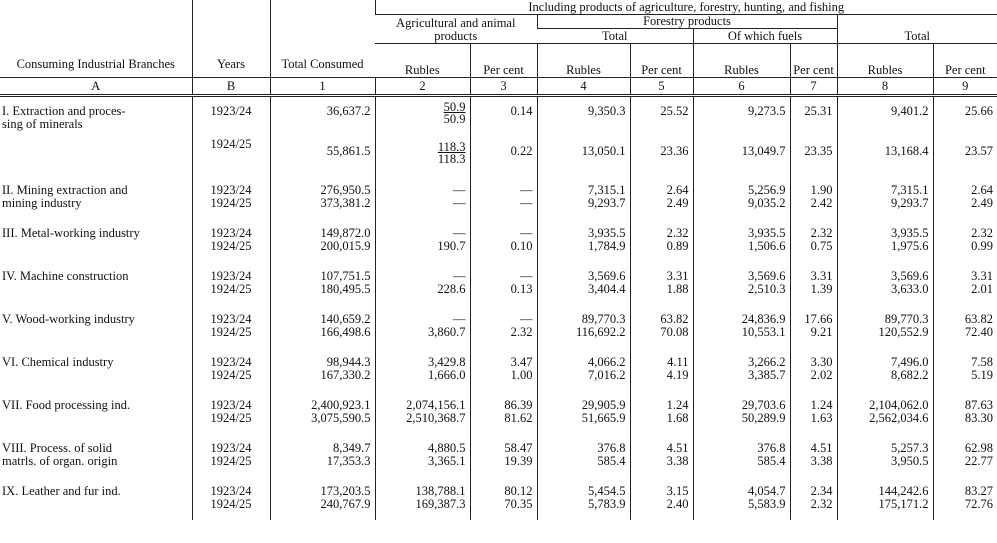  Describe the element at coordinates (661, 412) in the screenshot. I see `value-cell: 1.24 1.68` at that location.